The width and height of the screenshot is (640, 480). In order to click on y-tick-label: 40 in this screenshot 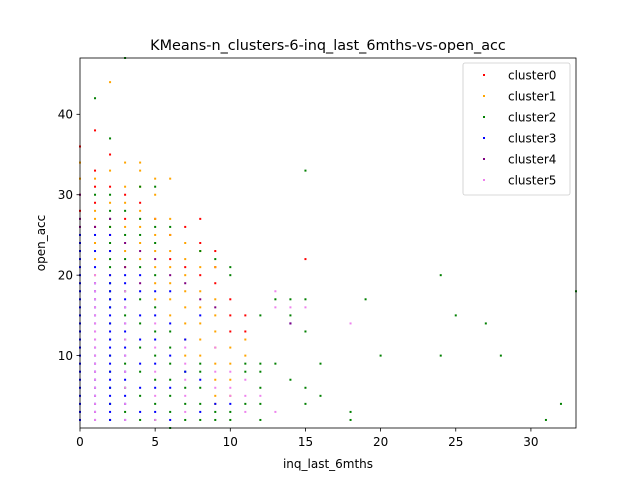, I will do `click(65, 115)`.